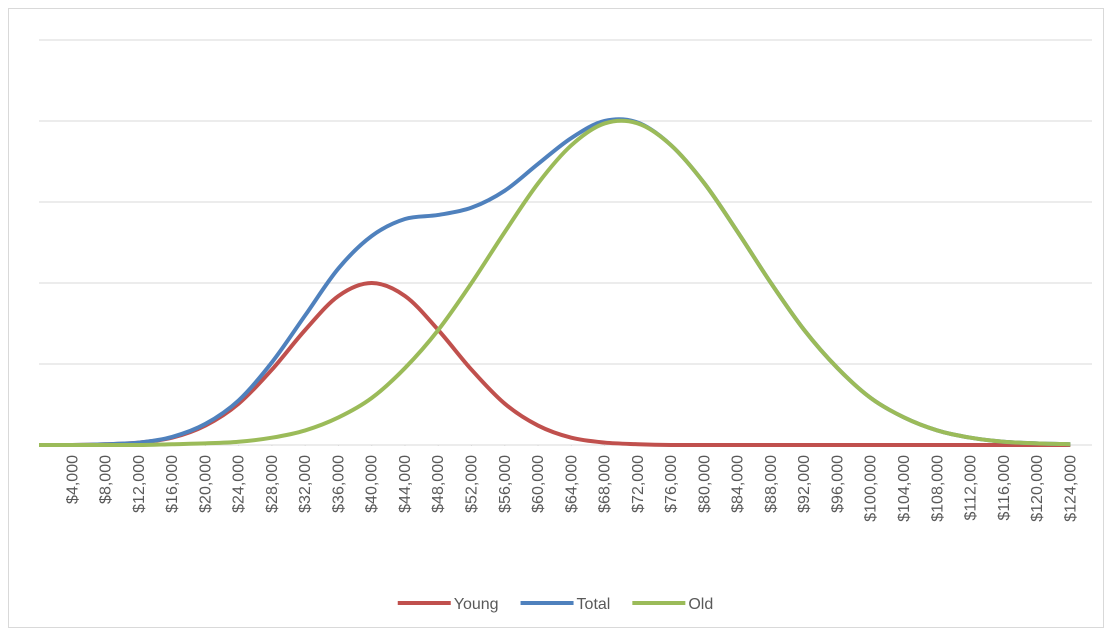  What do you see at coordinates (700, 604) in the screenshot?
I see `legend-label: Old` at bounding box center [700, 604].